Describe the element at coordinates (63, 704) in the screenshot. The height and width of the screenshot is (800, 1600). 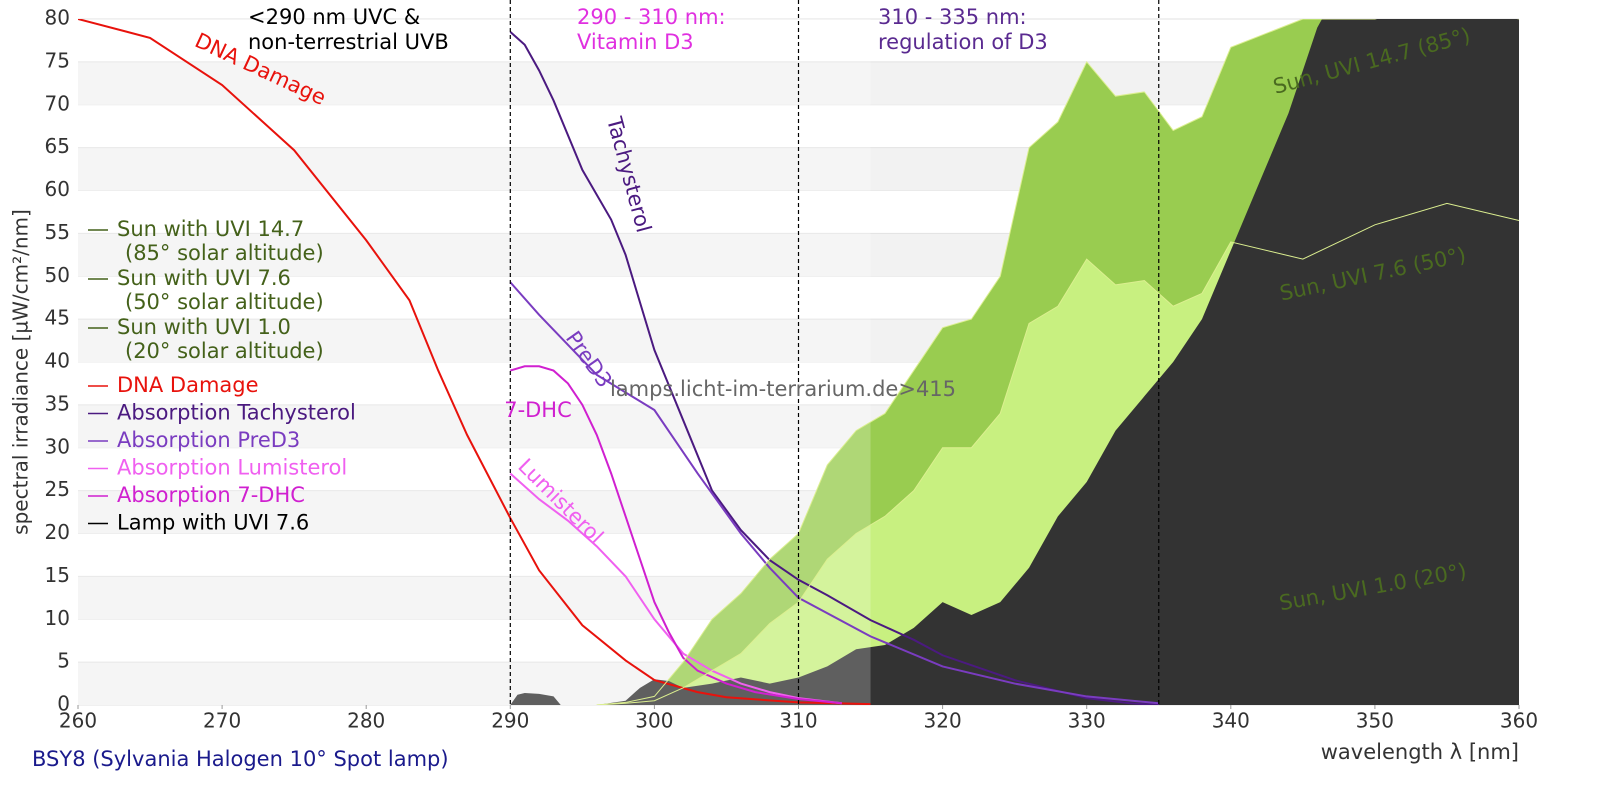
I see `y-tick-label: 0` at that location.